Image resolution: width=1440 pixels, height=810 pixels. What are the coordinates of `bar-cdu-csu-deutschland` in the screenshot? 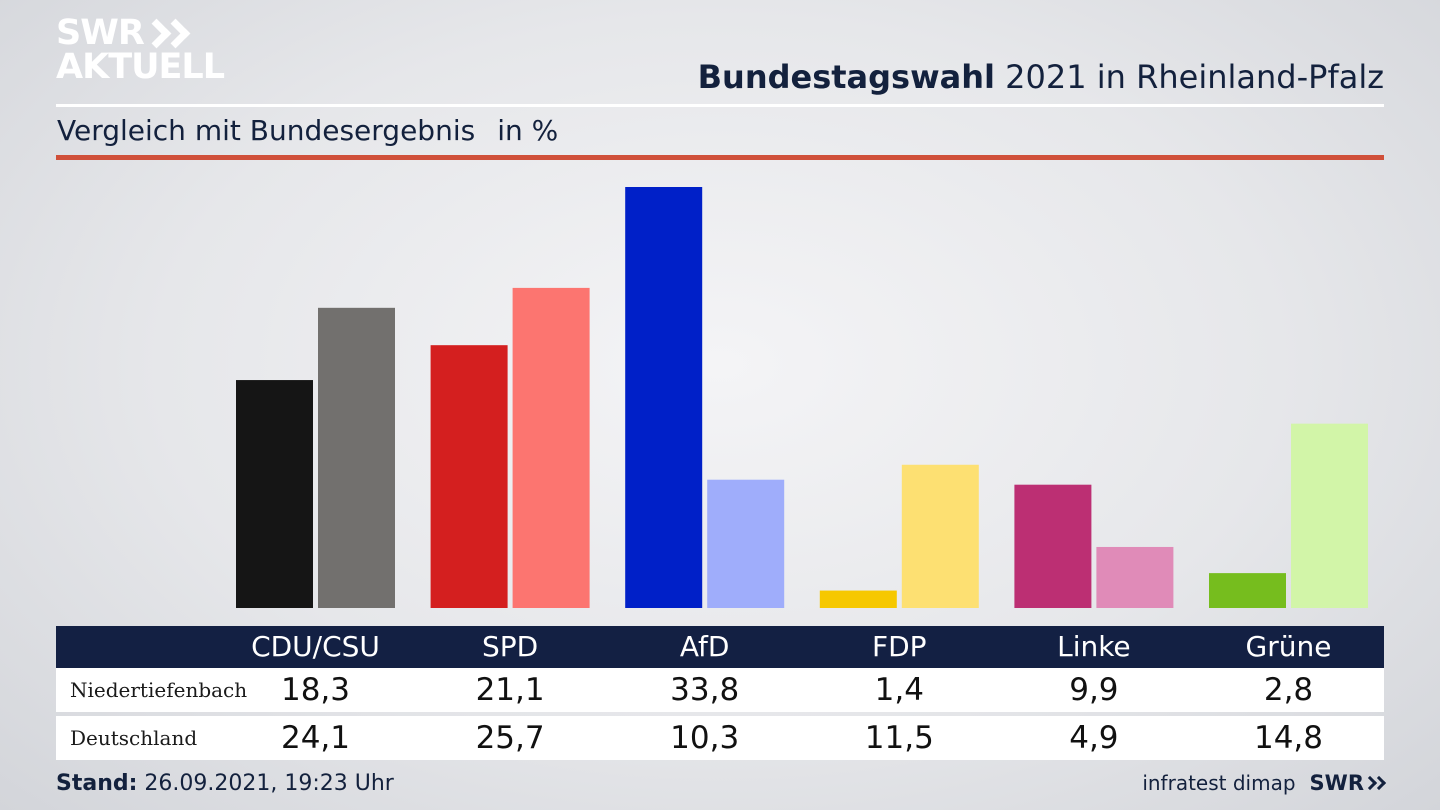 It's located at (356, 457).